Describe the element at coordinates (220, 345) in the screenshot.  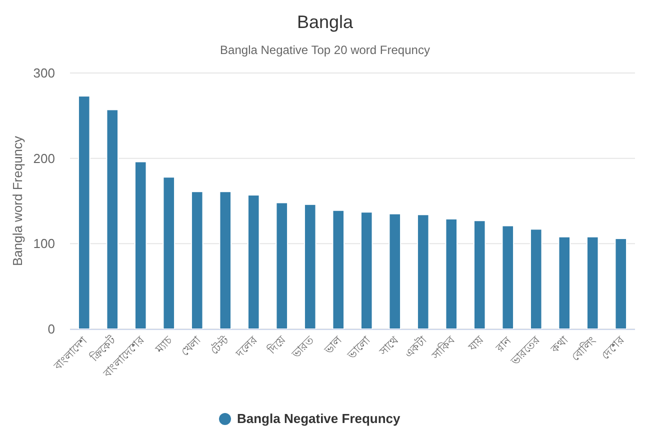
I see `x-tick-label: টেস্ট` at that location.